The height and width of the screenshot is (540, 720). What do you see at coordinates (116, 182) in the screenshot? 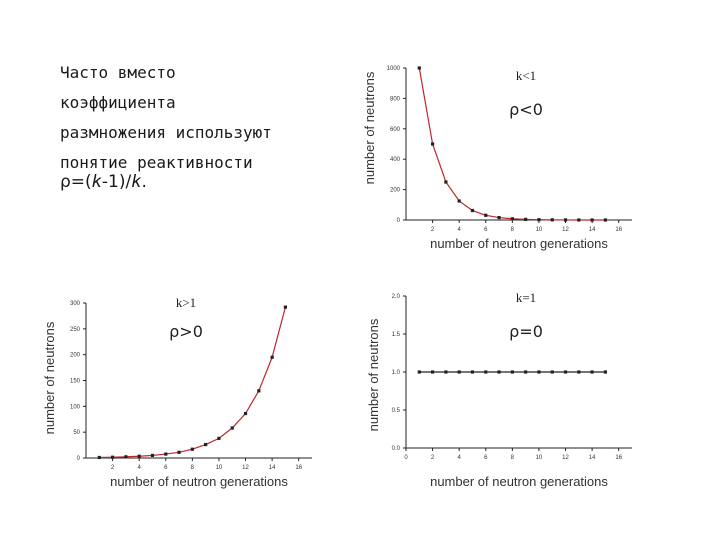
I see `formula-mid: -1)/` at bounding box center [116, 182].